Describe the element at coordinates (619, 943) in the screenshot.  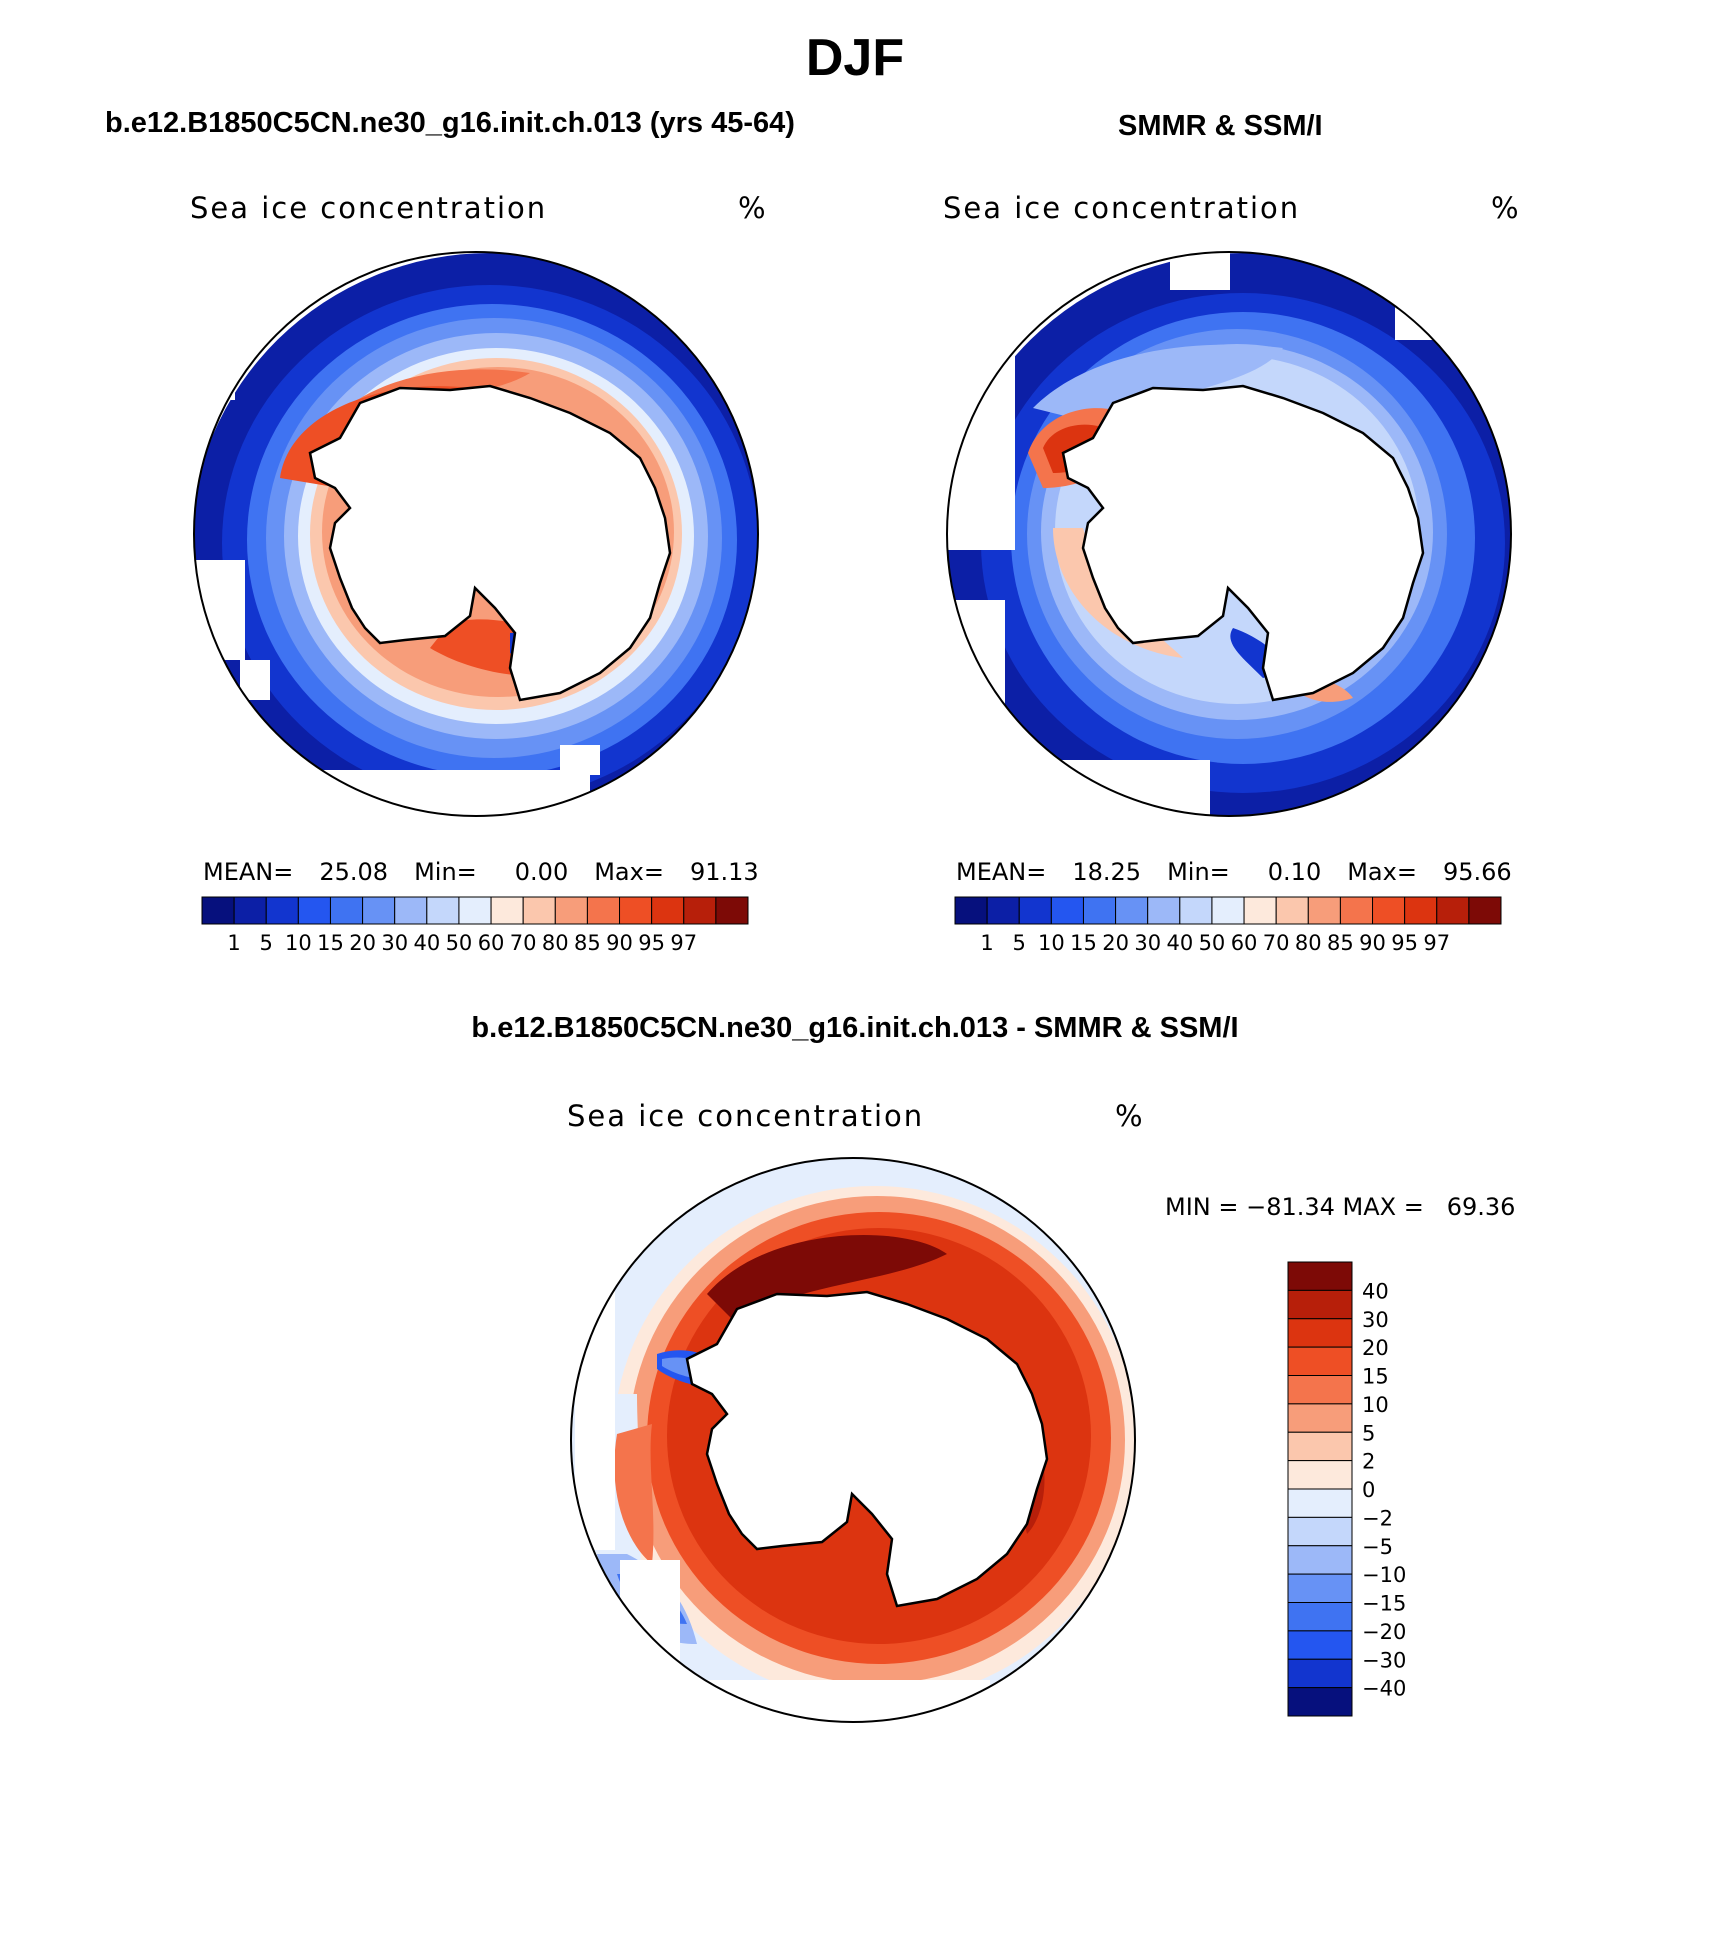
I see `panel-1-colorbar-label: 90` at that location.